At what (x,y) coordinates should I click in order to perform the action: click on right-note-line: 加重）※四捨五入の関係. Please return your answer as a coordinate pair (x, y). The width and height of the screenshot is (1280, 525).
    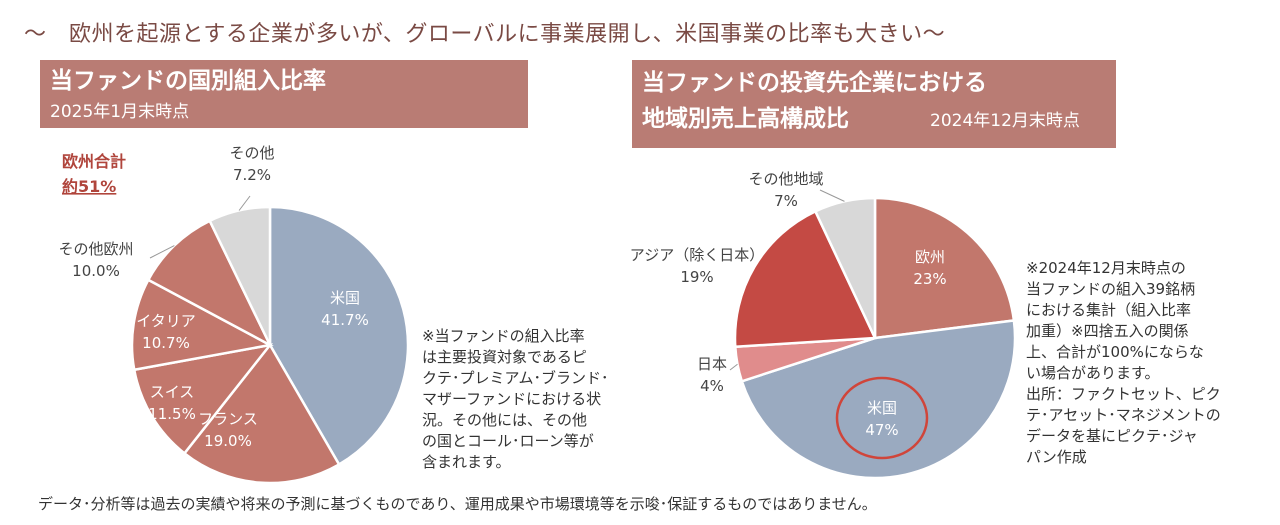
    Looking at the image, I should click on (1107, 331).